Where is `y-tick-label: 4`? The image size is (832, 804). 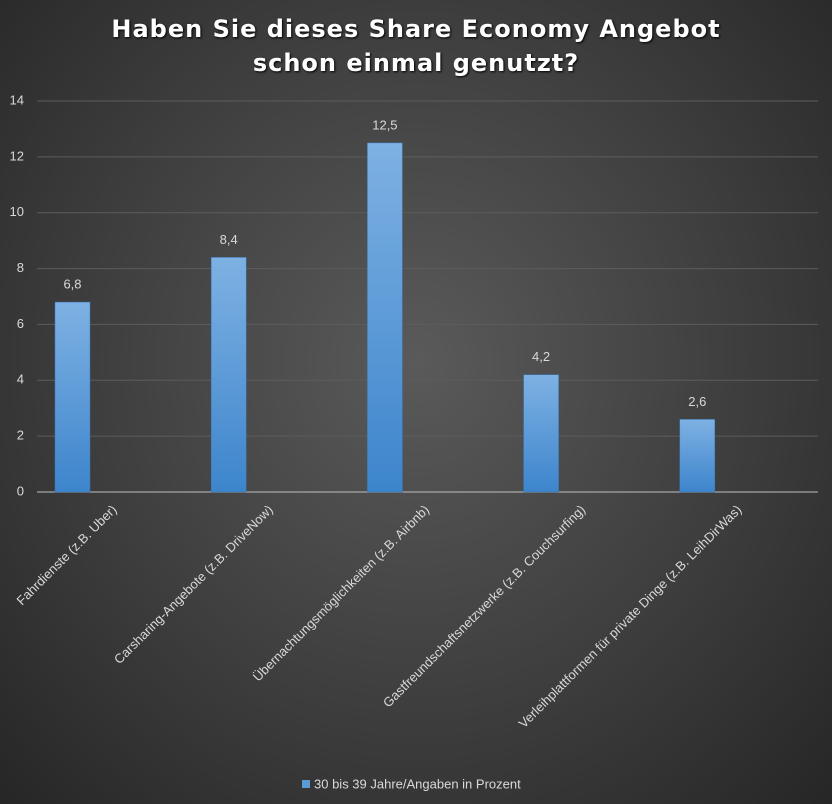 y-tick-label: 4 is located at coordinates (20, 379).